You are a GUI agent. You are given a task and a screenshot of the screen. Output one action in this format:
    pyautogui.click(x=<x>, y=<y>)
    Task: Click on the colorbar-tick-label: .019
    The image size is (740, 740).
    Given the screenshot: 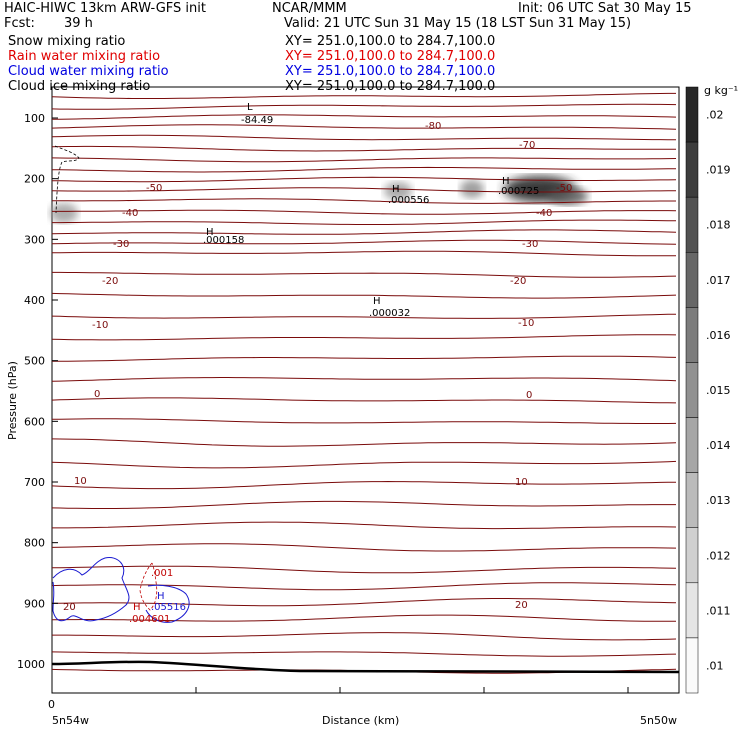 What is the action you would take?
    pyautogui.click(x=718, y=170)
    